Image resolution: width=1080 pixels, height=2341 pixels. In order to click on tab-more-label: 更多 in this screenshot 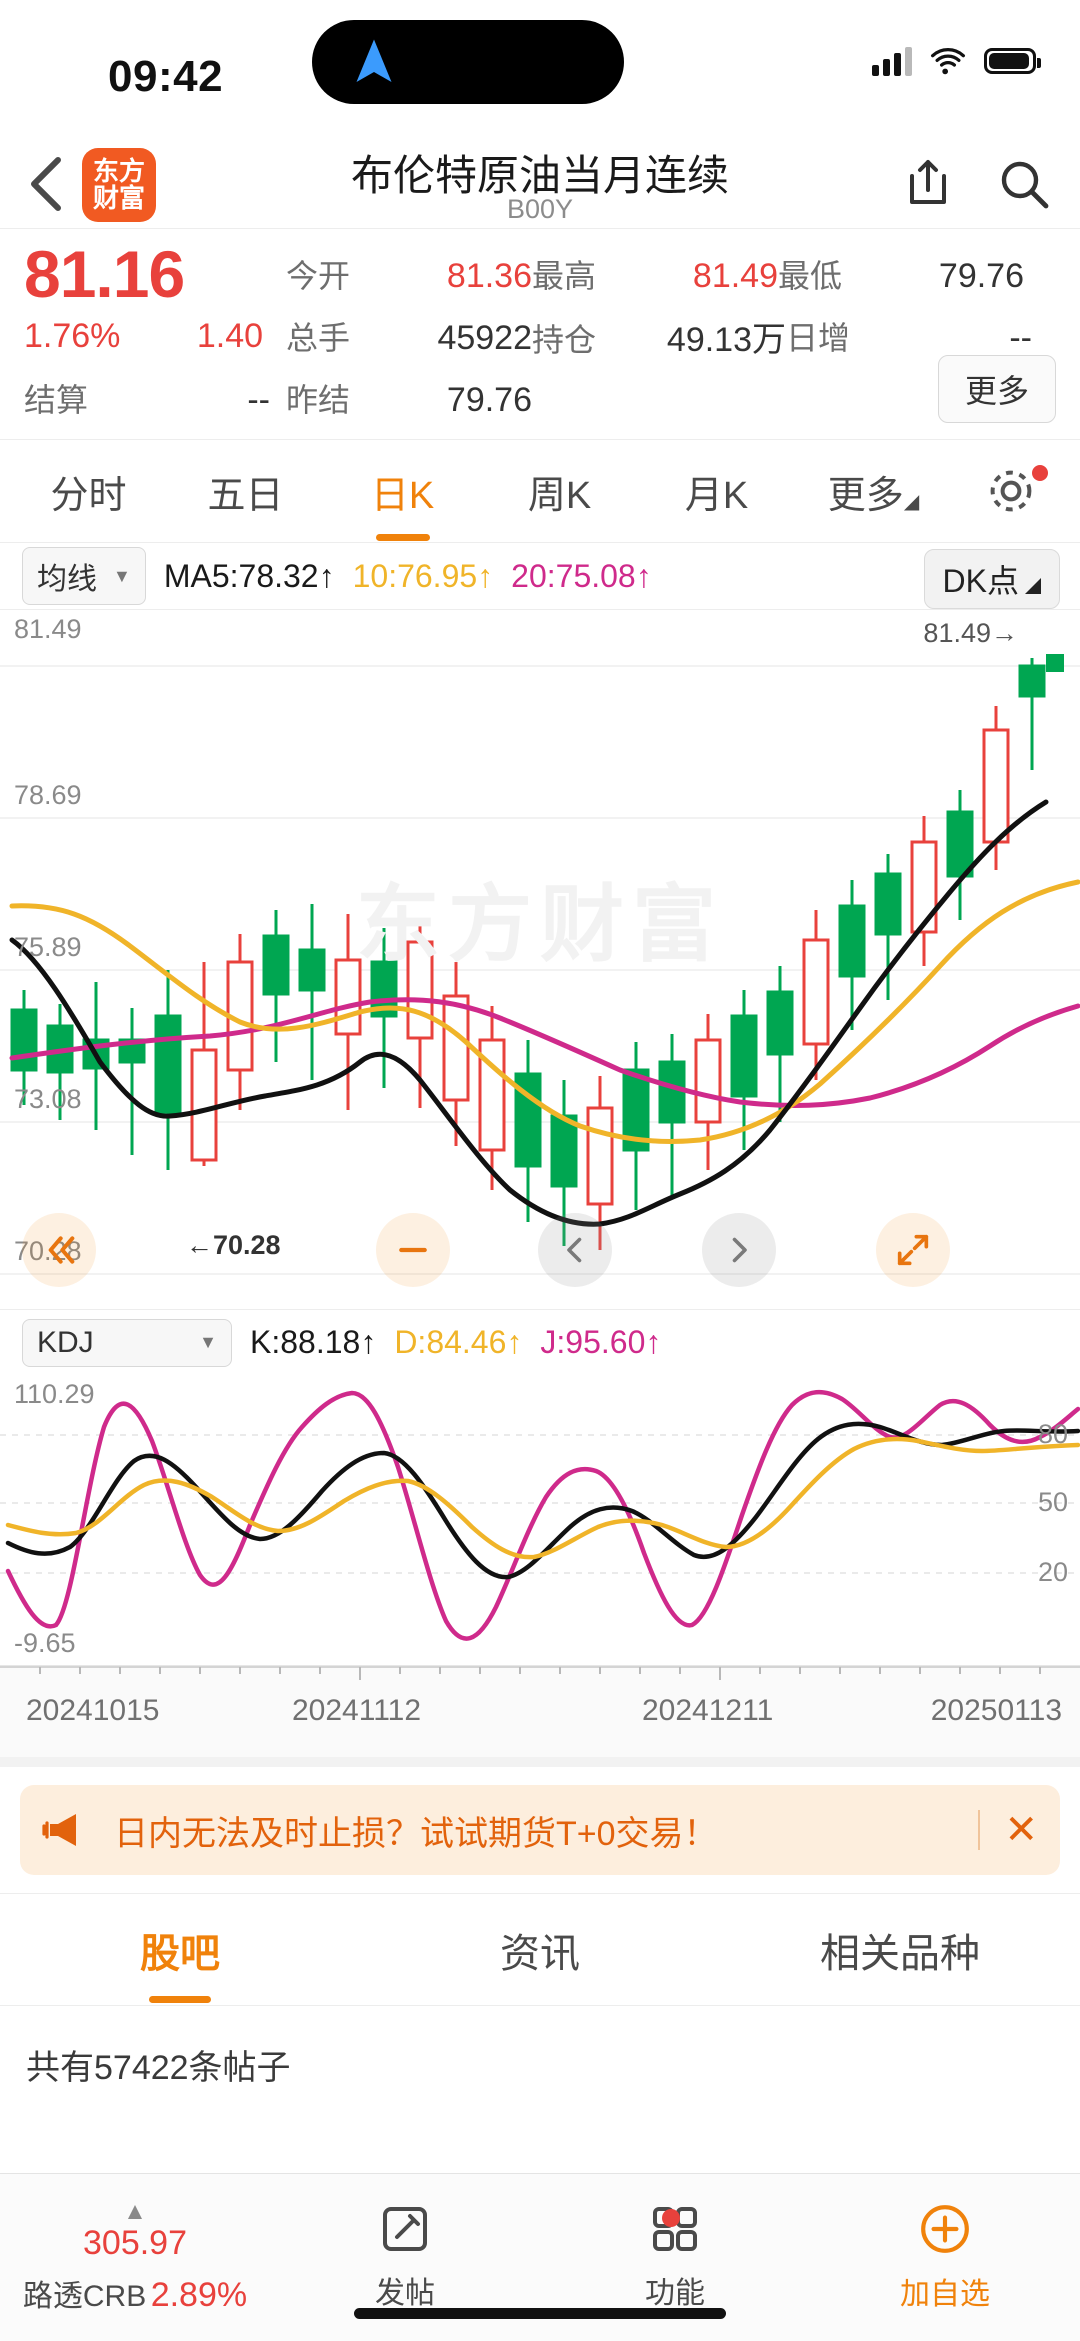, I will do `click(865, 495)`.